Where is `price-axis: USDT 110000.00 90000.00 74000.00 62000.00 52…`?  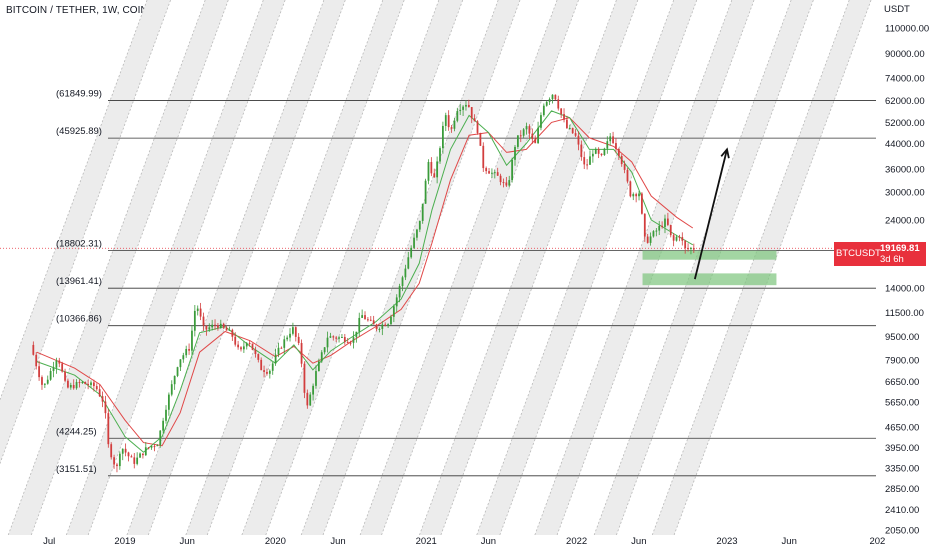 price-axis: USDT 110000.00 90000.00 74000.00 62000.00 52… is located at coordinates (906, 270).